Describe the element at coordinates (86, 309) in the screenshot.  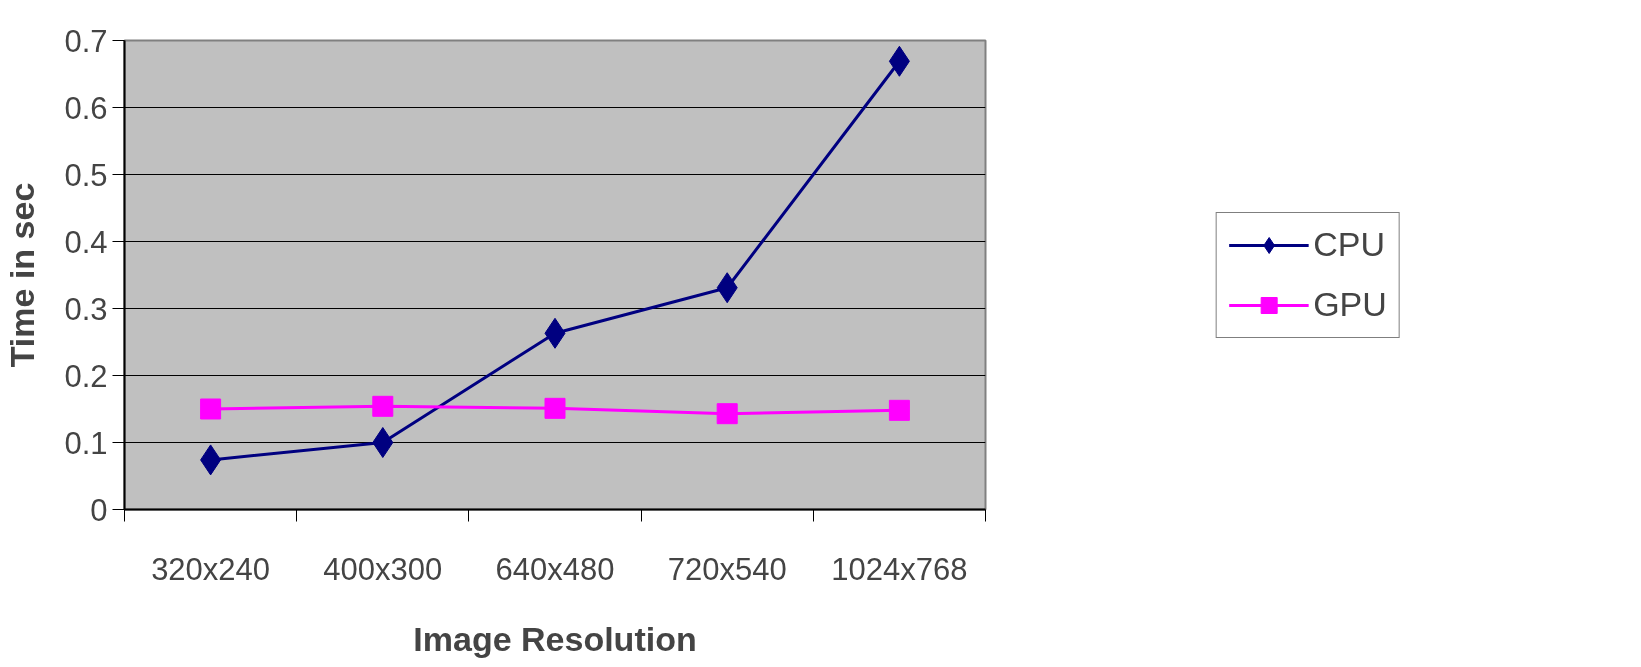
I see `y-tick-label: 0.3` at that location.